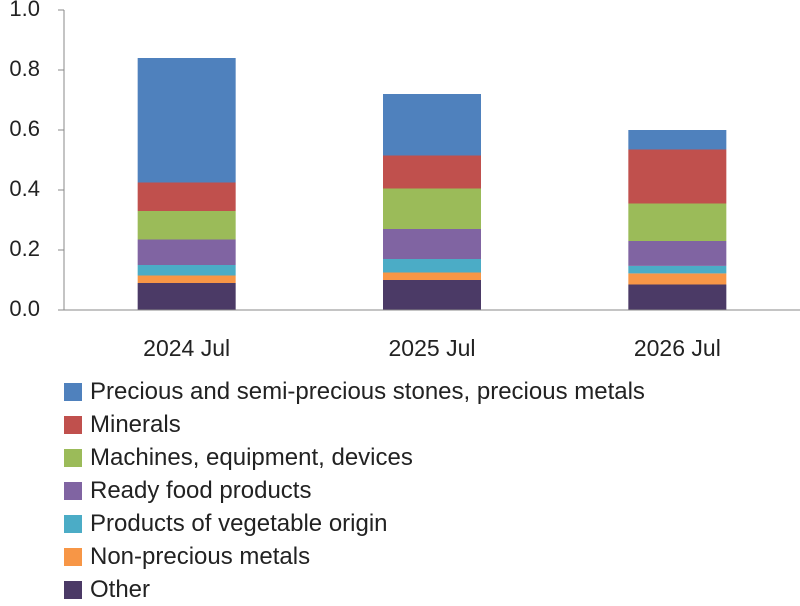  What do you see at coordinates (354, 589) in the screenshot?
I see `legend-item: Other` at bounding box center [354, 589].